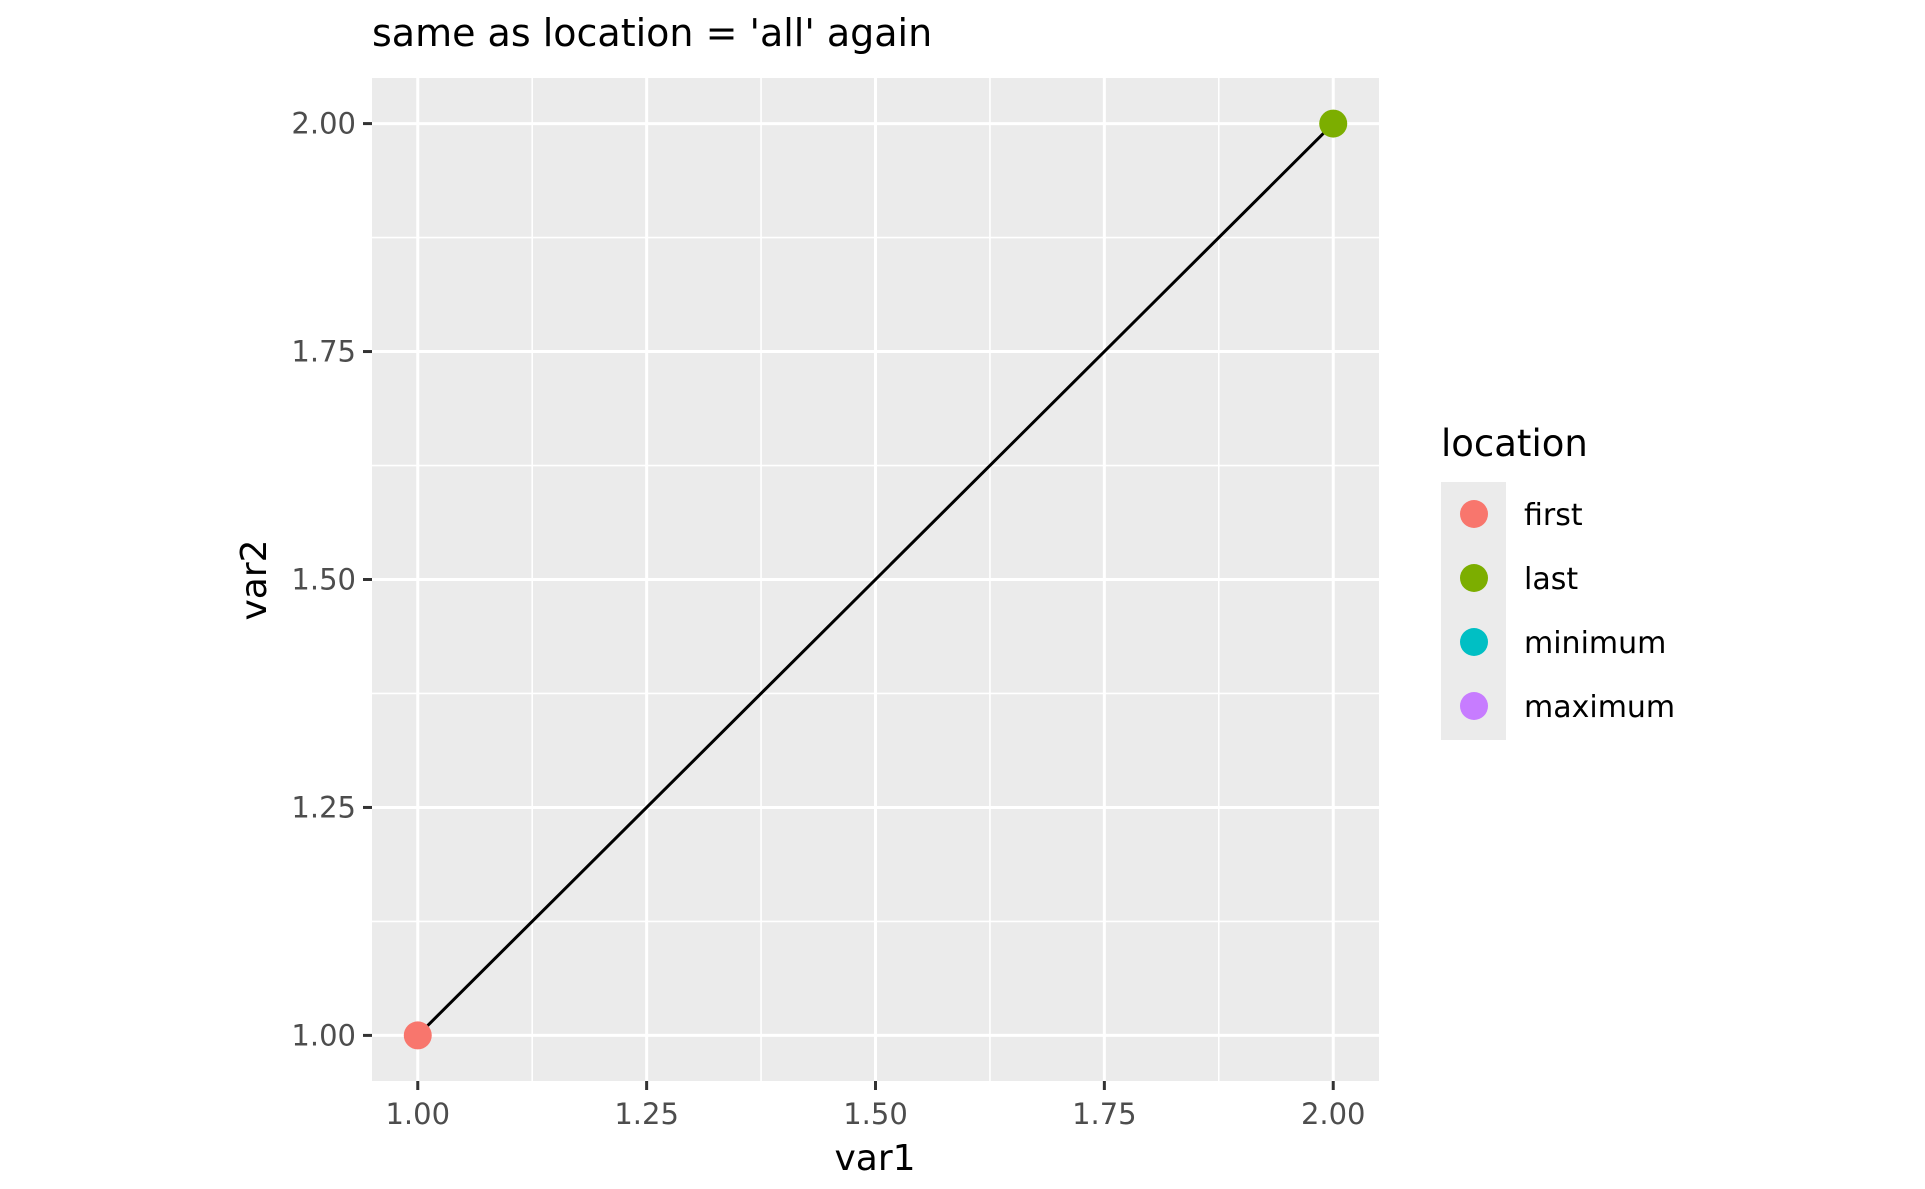 The height and width of the screenshot is (1189, 1925). What do you see at coordinates (417, 1035) in the screenshot?
I see `data-point-first` at bounding box center [417, 1035].